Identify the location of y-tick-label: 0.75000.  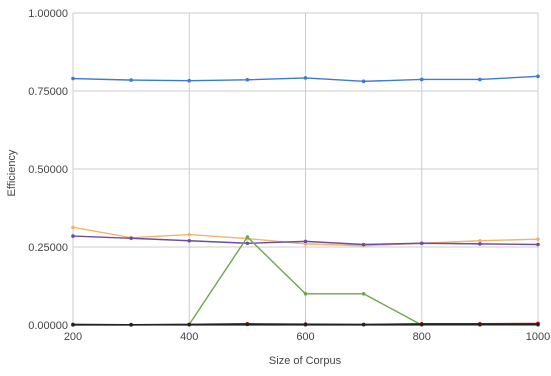
(48, 92).